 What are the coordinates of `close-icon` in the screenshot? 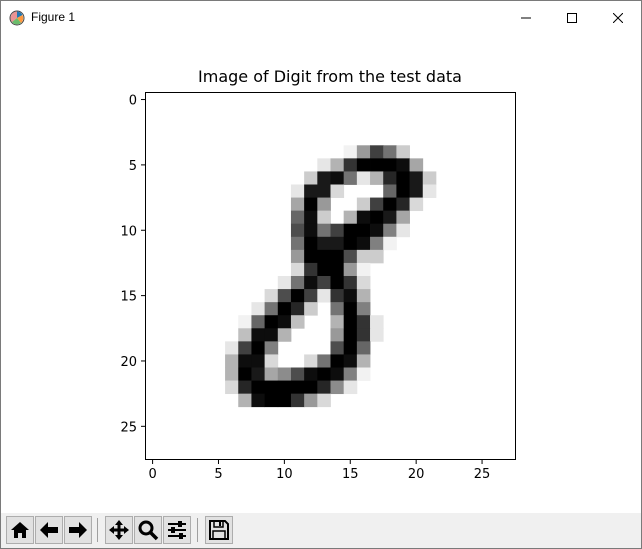 It's located at (618, 18).